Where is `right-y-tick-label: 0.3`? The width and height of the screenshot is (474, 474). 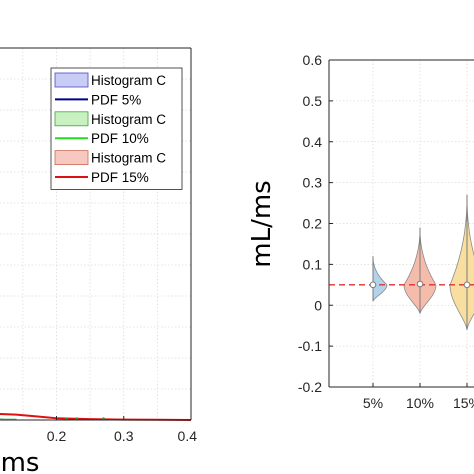 right-y-tick-label: 0.3 is located at coordinates (313, 183).